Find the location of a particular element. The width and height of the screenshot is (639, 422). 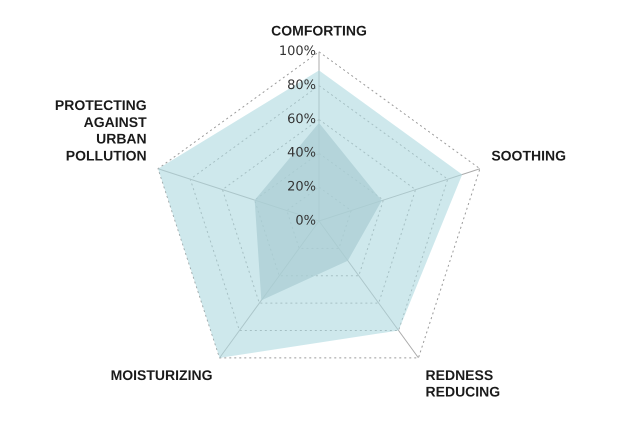

y-tick-label: 100% is located at coordinates (297, 52).